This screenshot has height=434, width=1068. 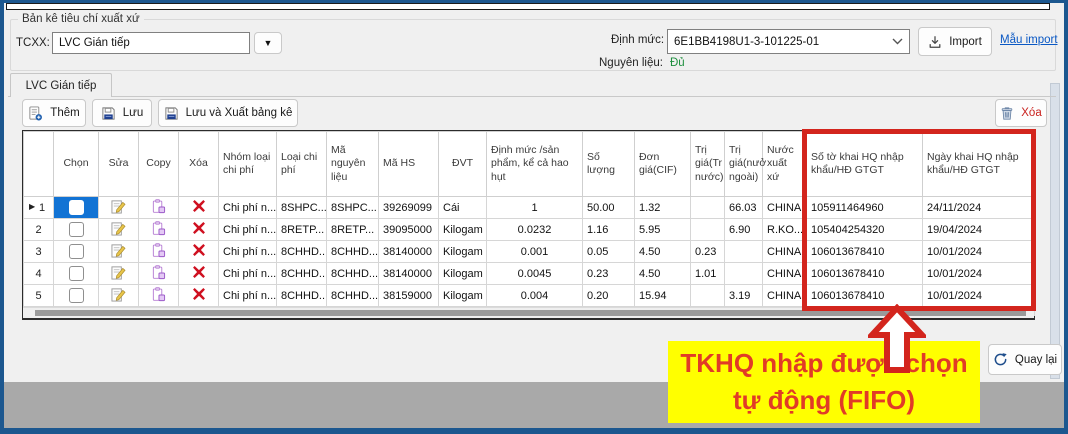 What do you see at coordinates (1029, 40) in the screenshot?
I see `import-template-link: Mẫu import` at bounding box center [1029, 40].